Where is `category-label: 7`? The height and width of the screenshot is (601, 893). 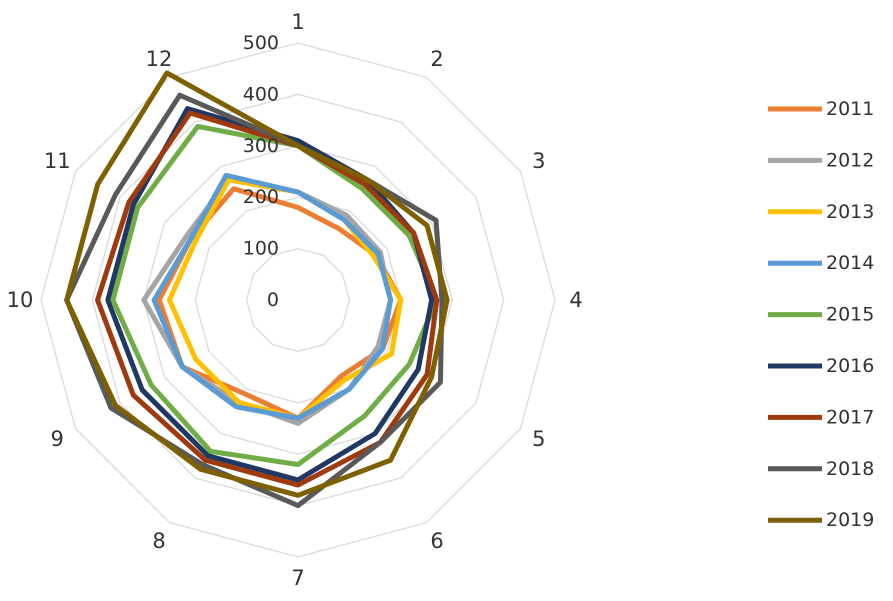 category-label: 7 is located at coordinates (297, 578).